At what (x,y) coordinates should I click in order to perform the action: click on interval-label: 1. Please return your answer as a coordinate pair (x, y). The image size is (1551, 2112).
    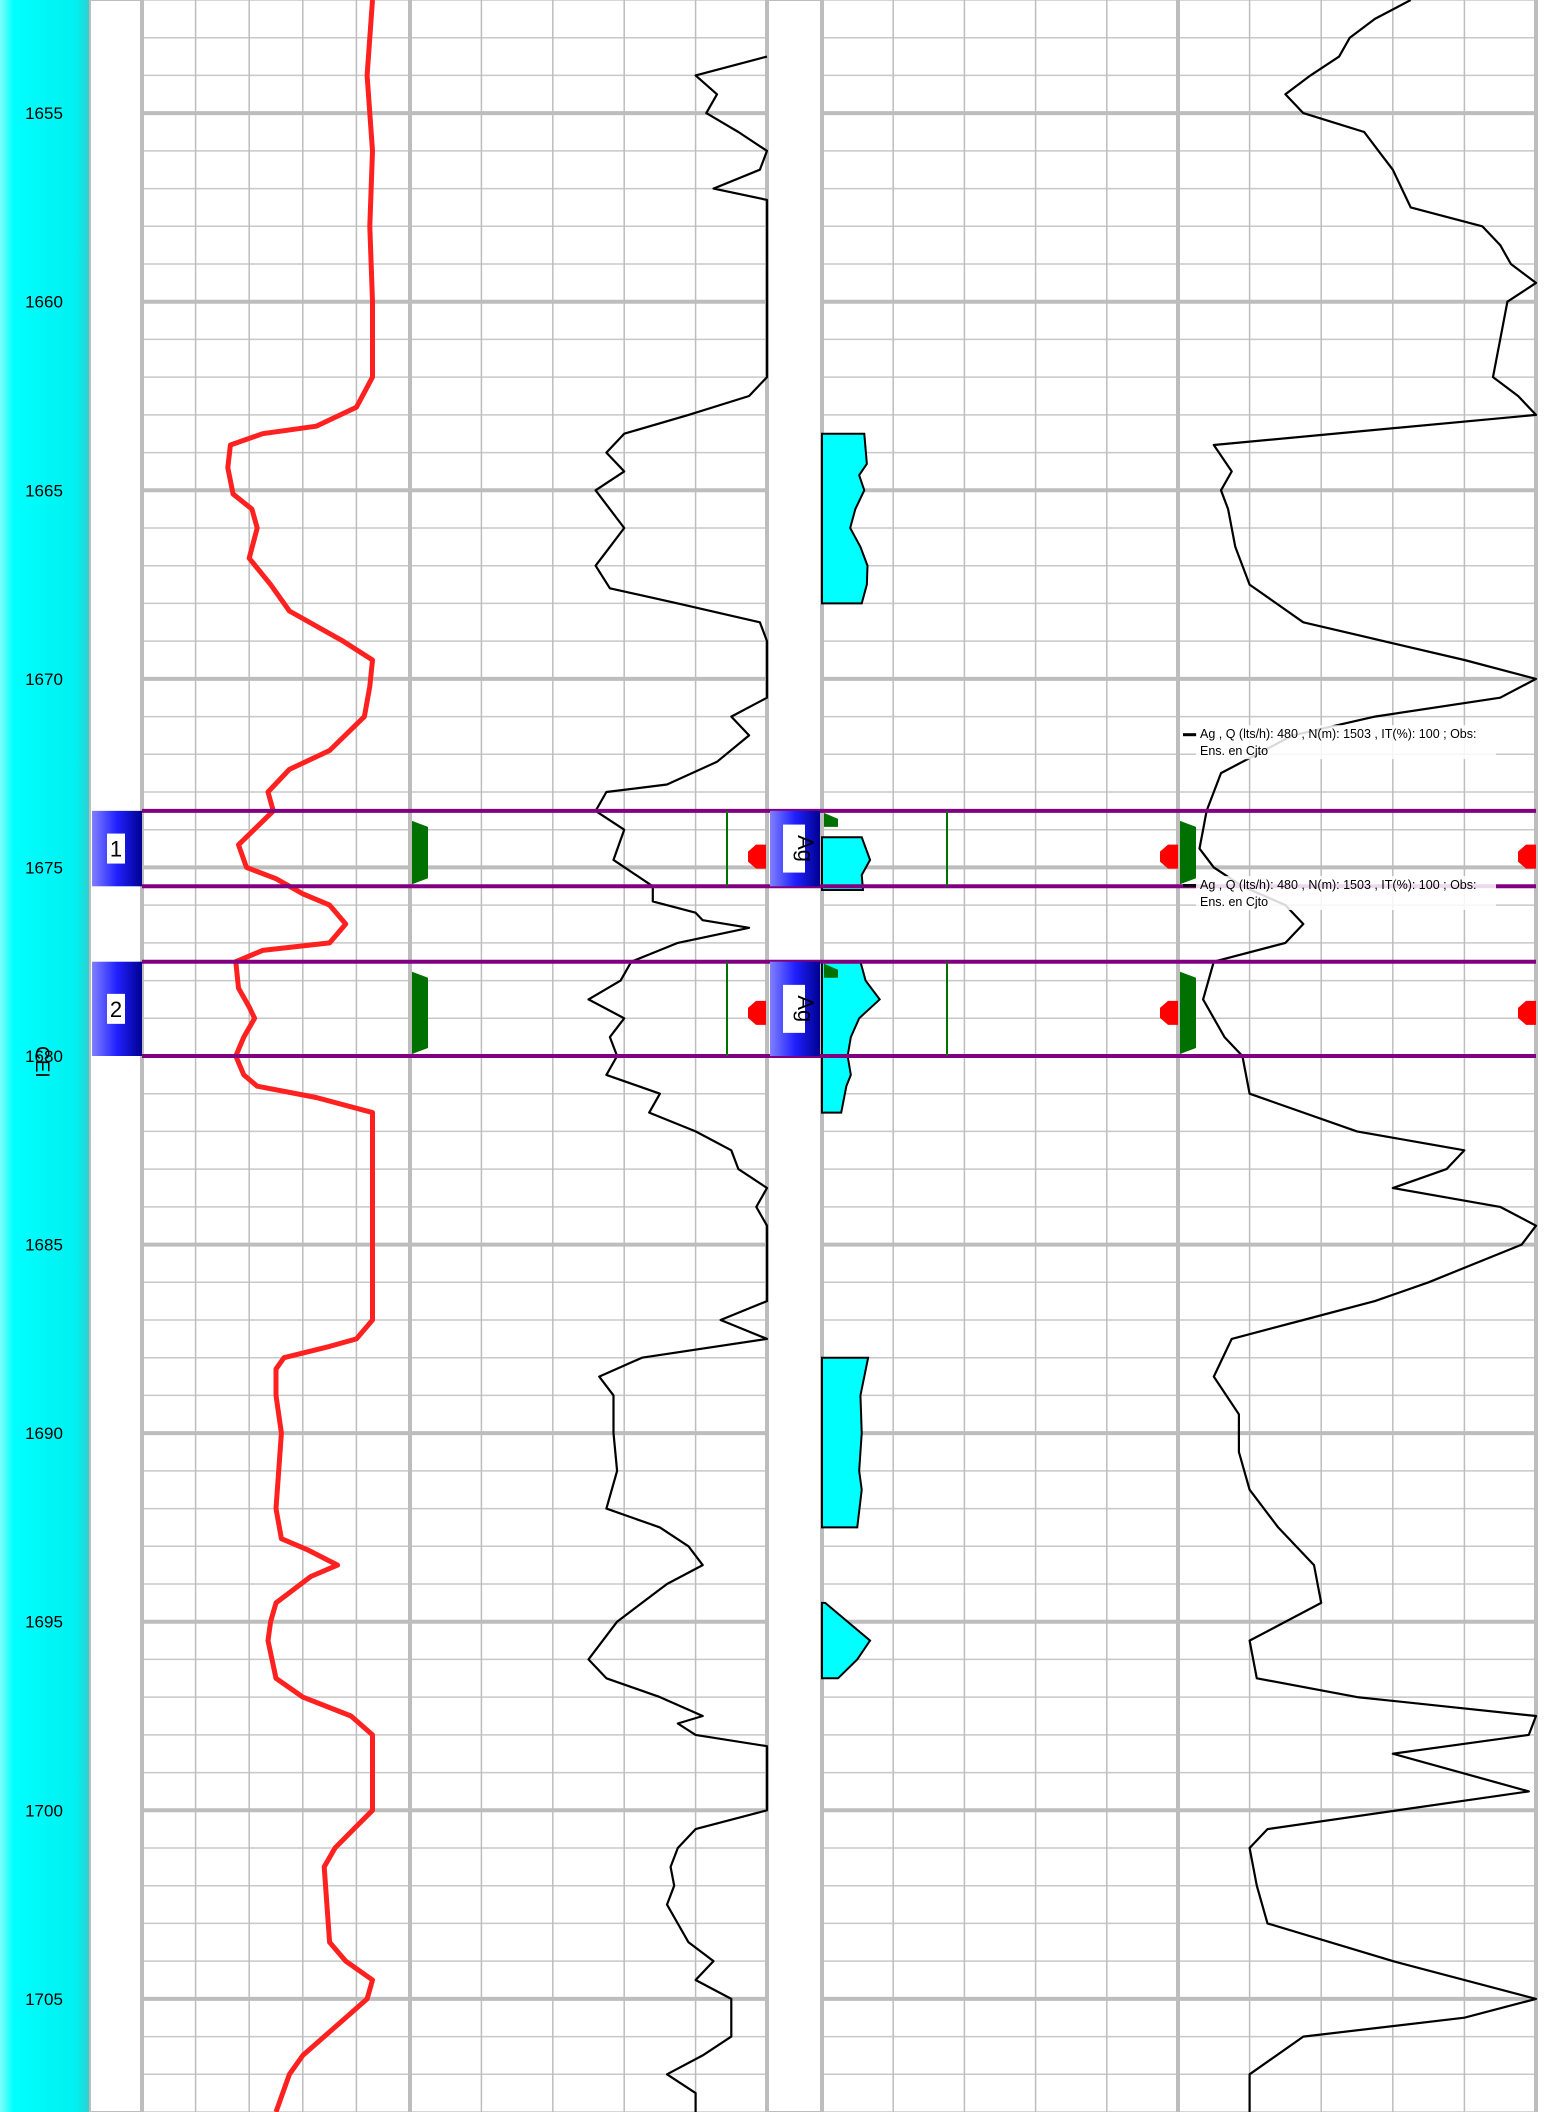
    Looking at the image, I should click on (116, 849).